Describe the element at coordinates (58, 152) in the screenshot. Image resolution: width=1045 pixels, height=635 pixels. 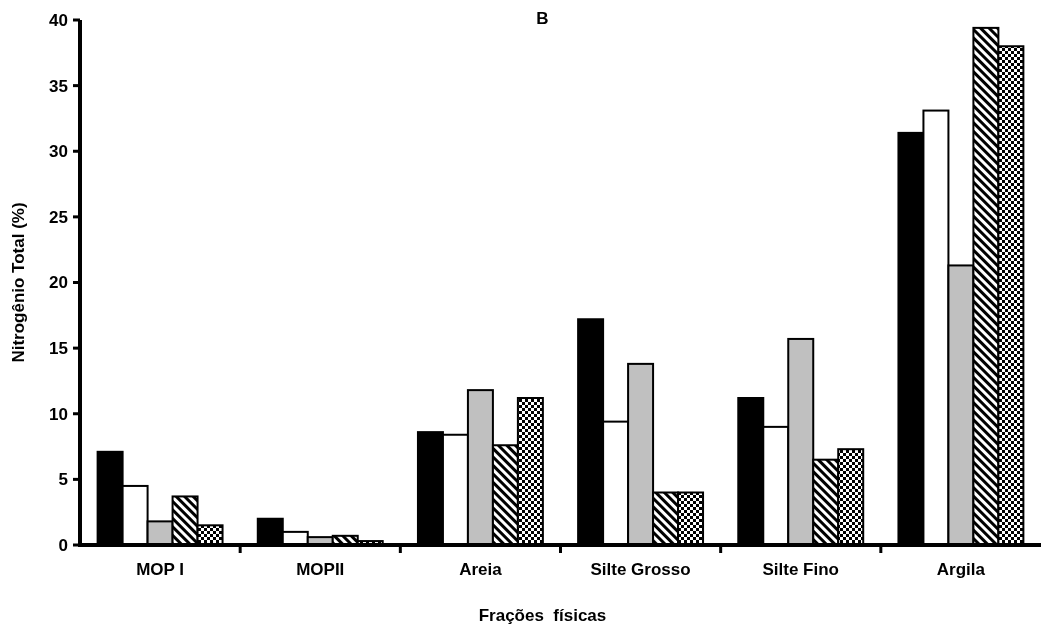
I see `y-tick-label: 30` at that location.